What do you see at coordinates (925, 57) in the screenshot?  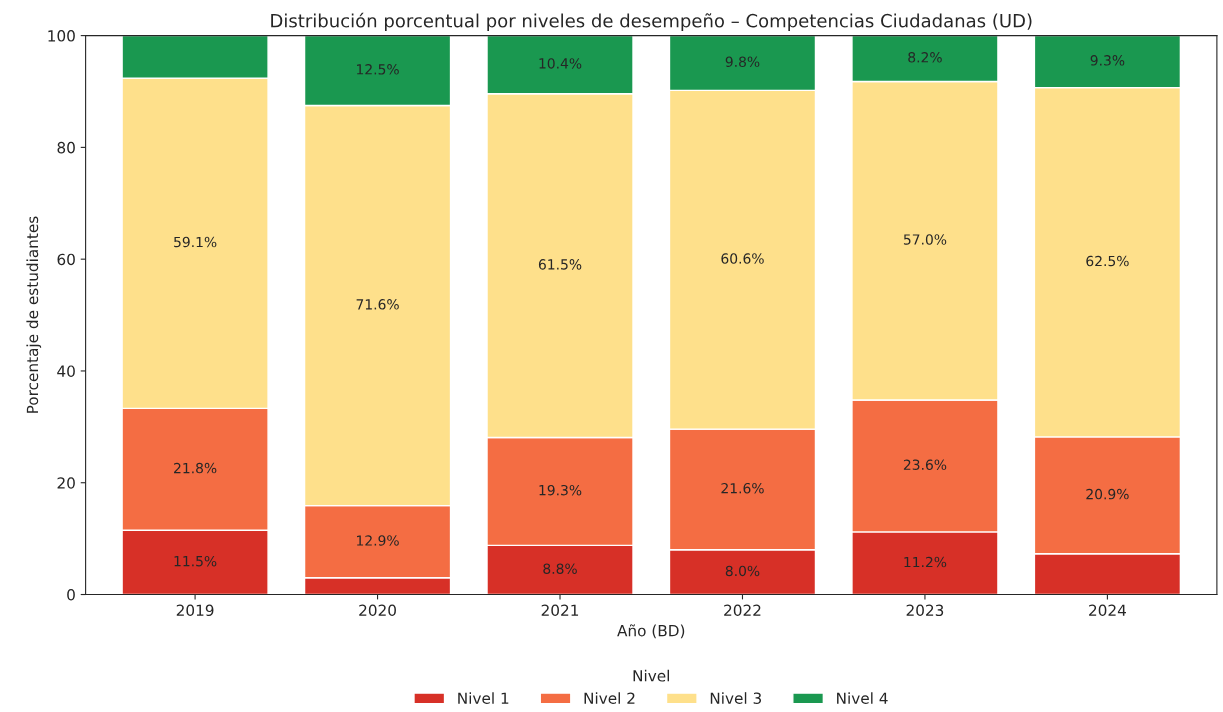 I see `data-label: 8.2%` at bounding box center [925, 57].